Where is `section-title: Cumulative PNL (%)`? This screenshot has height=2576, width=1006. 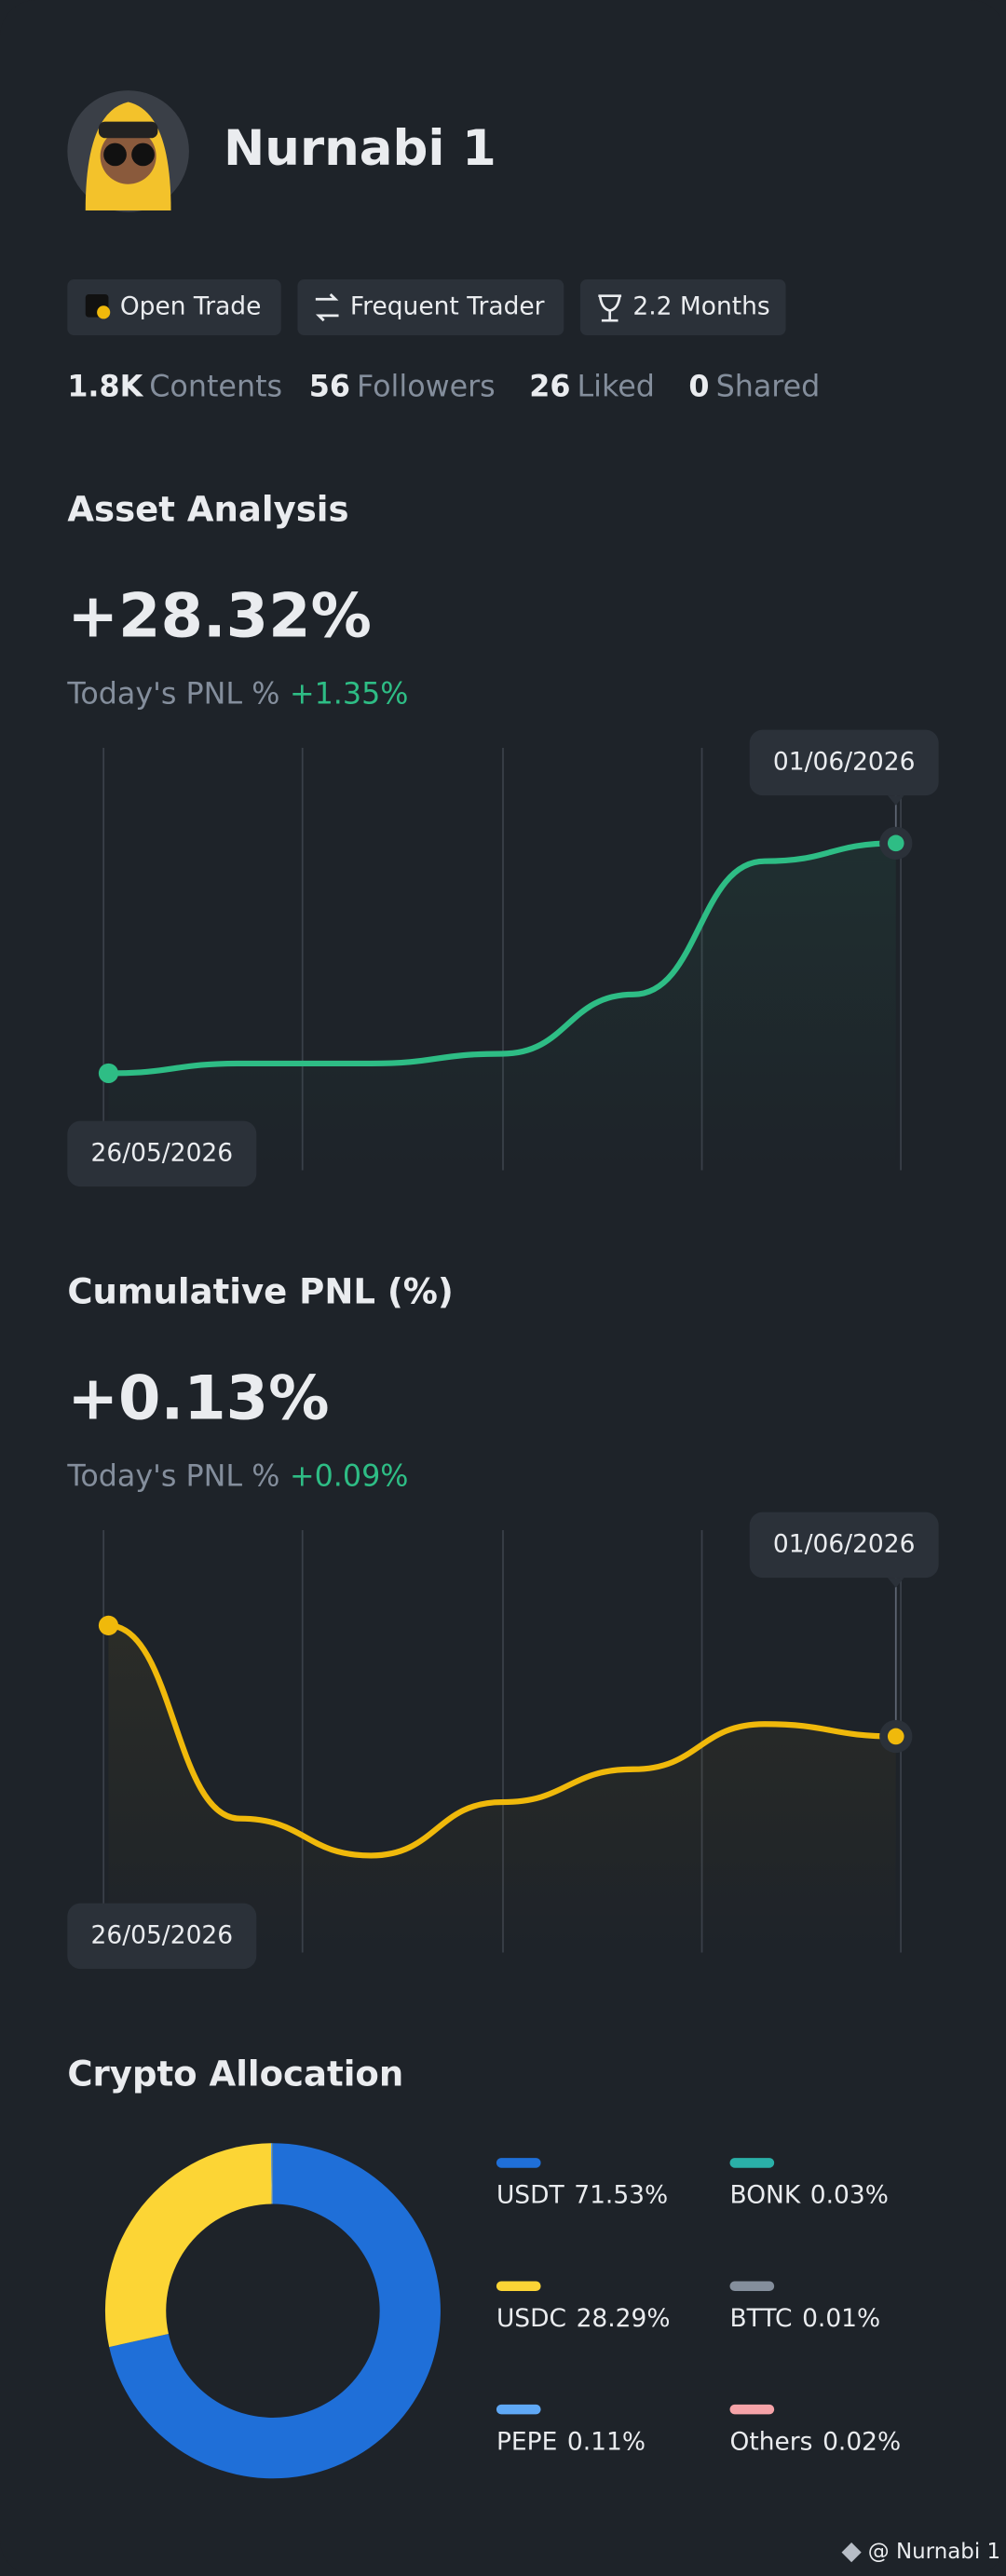 section-title: Cumulative PNL (%) is located at coordinates (260, 1291).